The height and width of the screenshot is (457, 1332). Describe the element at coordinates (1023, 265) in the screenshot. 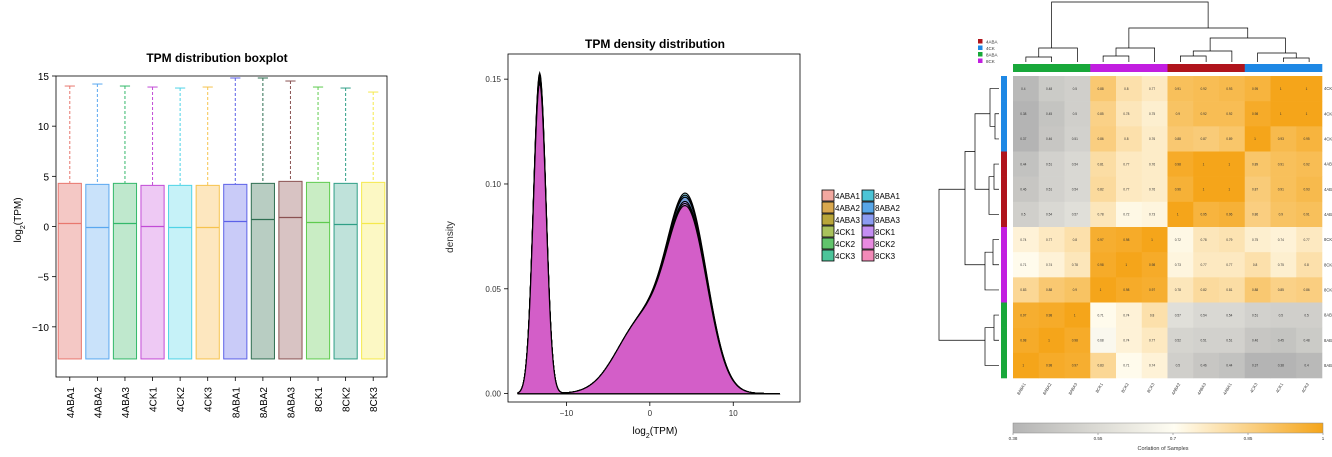

I see `heatmap-cell-value: 0.71` at that location.